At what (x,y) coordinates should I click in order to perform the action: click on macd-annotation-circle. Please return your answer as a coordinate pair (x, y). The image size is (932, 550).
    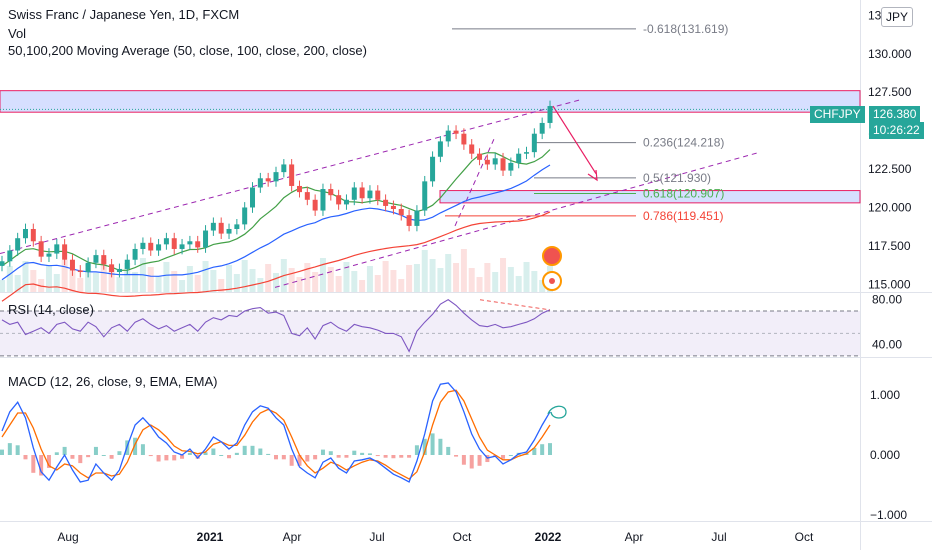
    Looking at the image, I should click on (557, 412).